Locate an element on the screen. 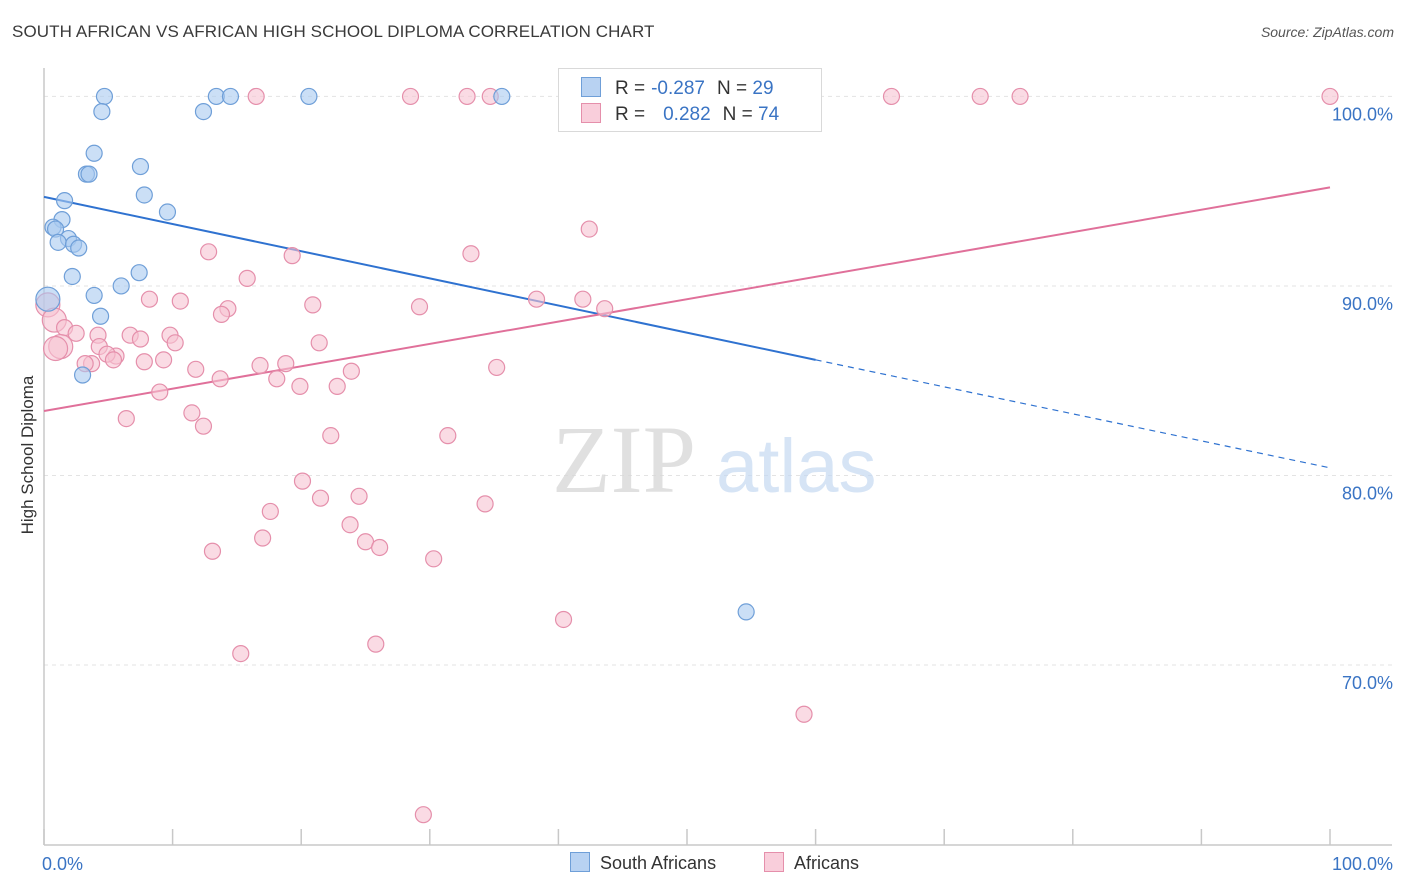  correlation-legend: R = -0.287 N = 29 R = 0.282 N = 74 is located at coordinates (690, 100).